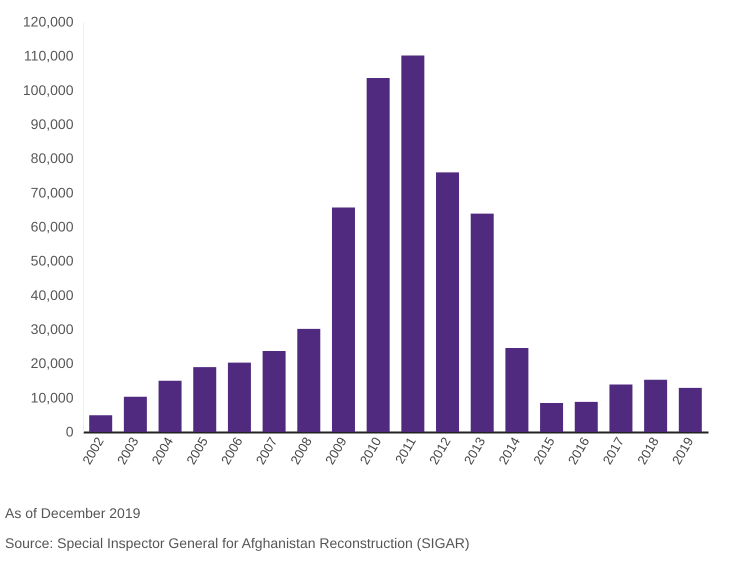 The width and height of the screenshot is (734, 577). Describe the element at coordinates (52, 192) in the screenshot. I see `y-tick-label: 70,000` at that location.